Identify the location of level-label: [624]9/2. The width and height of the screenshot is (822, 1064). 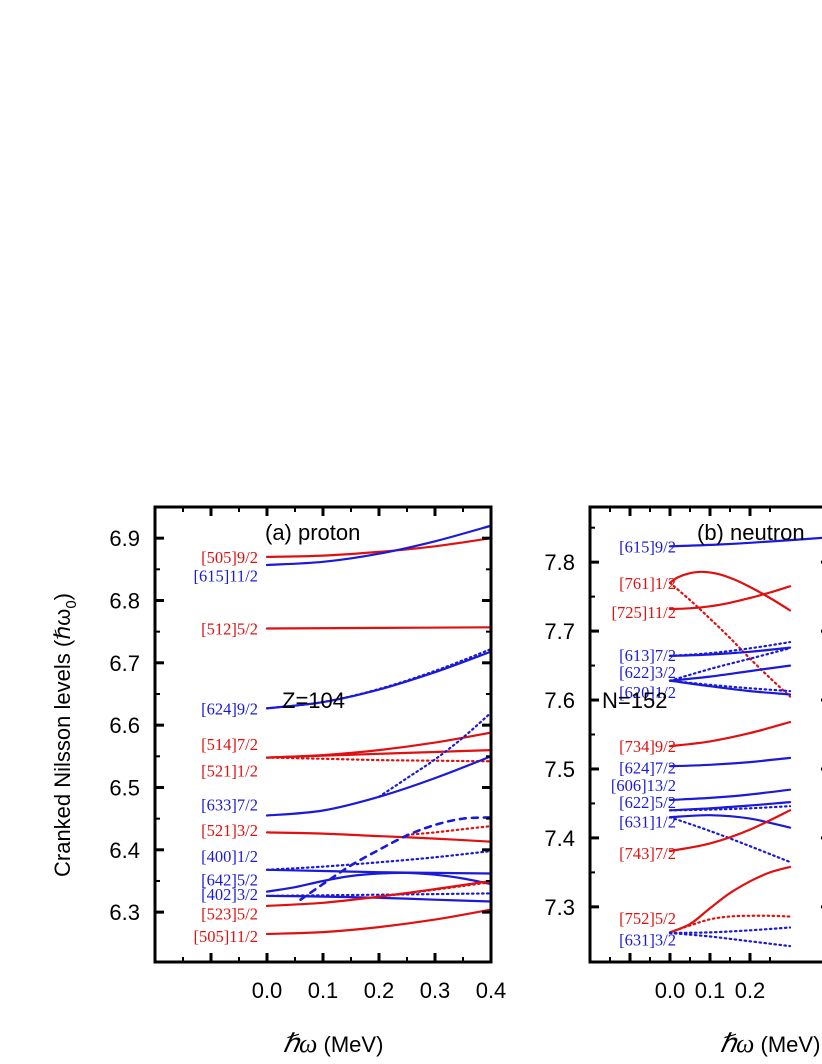
(229, 708).